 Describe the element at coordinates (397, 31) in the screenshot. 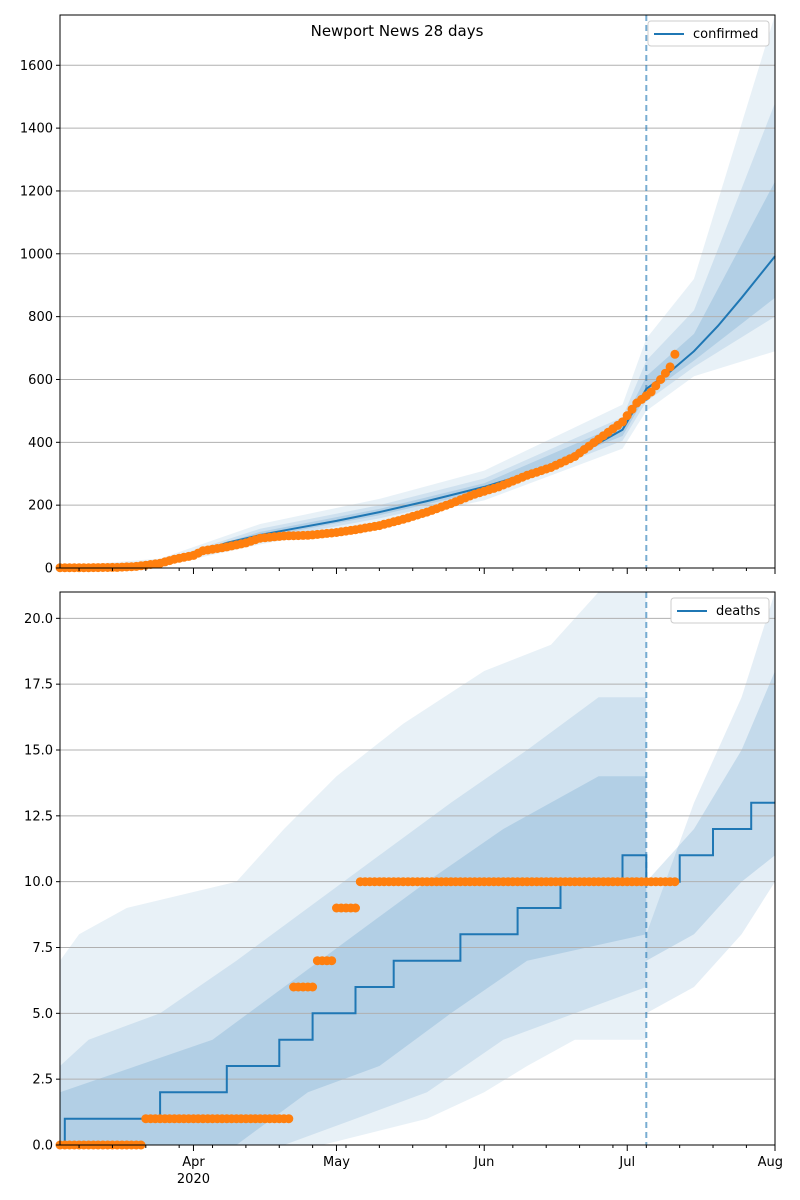

I see `chart-title: Newport News 28 days` at that location.